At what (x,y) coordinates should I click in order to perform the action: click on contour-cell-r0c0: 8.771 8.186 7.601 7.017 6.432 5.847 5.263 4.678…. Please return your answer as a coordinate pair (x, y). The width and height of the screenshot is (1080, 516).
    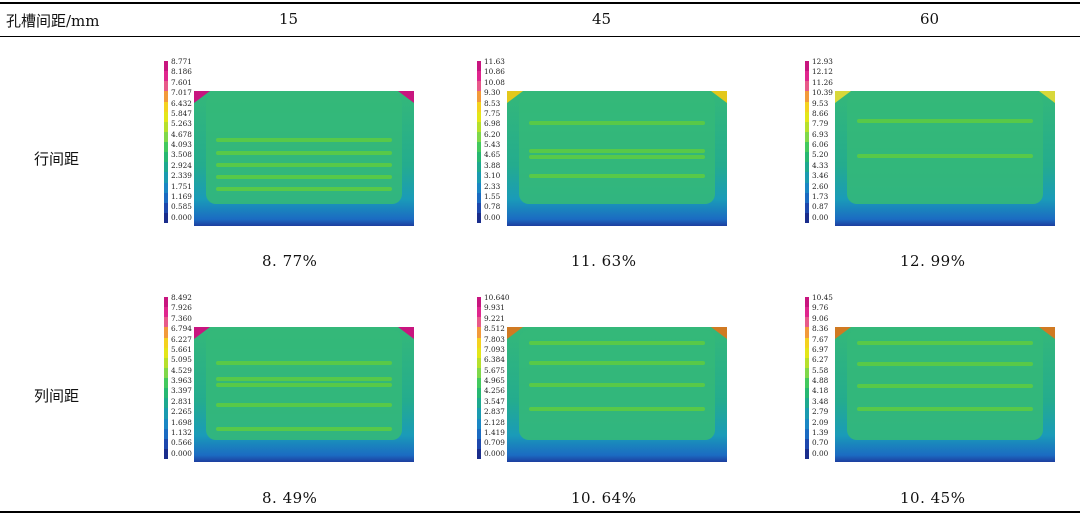
    Looking at the image, I should click on (289, 142).